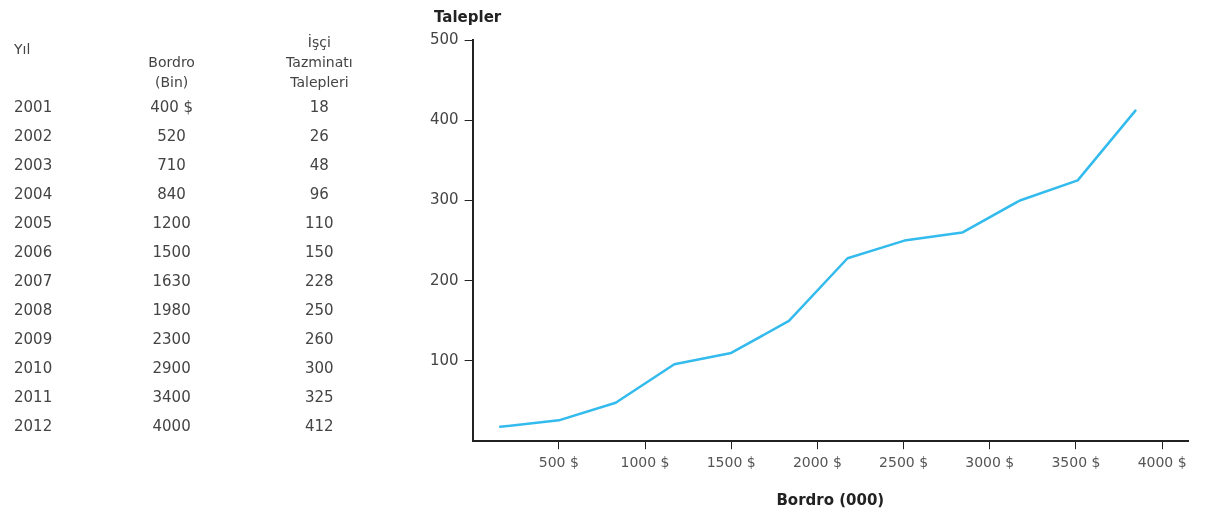  Describe the element at coordinates (33, 107) in the screenshot. I see `text: 2001` at that location.